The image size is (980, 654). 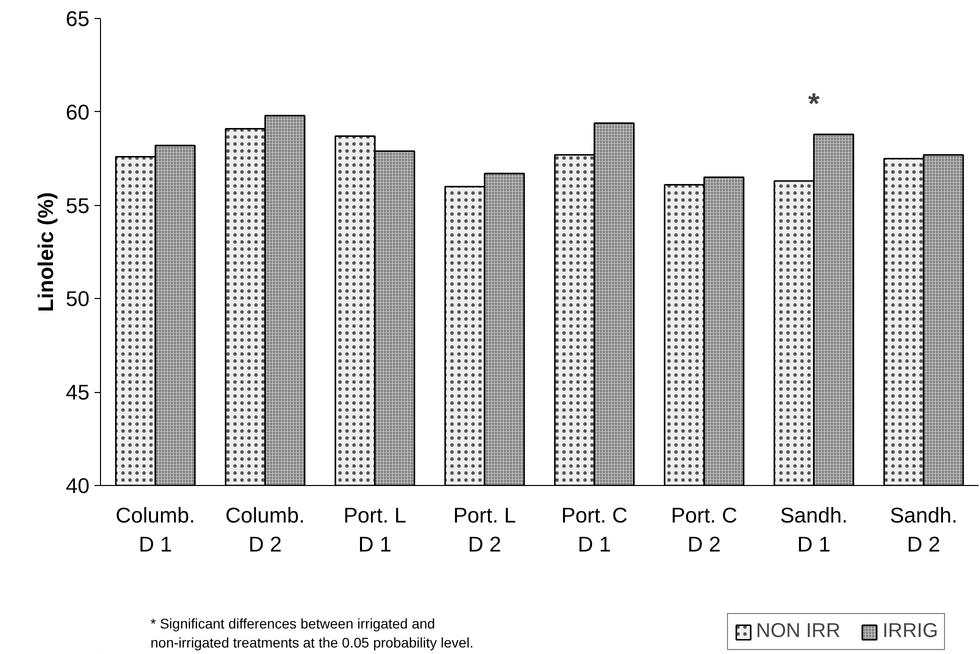 What do you see at coordinates (594, 530) in the screenshot?
I see `x-tick-label: Port. C D 1` at bounding box center [594, 530].